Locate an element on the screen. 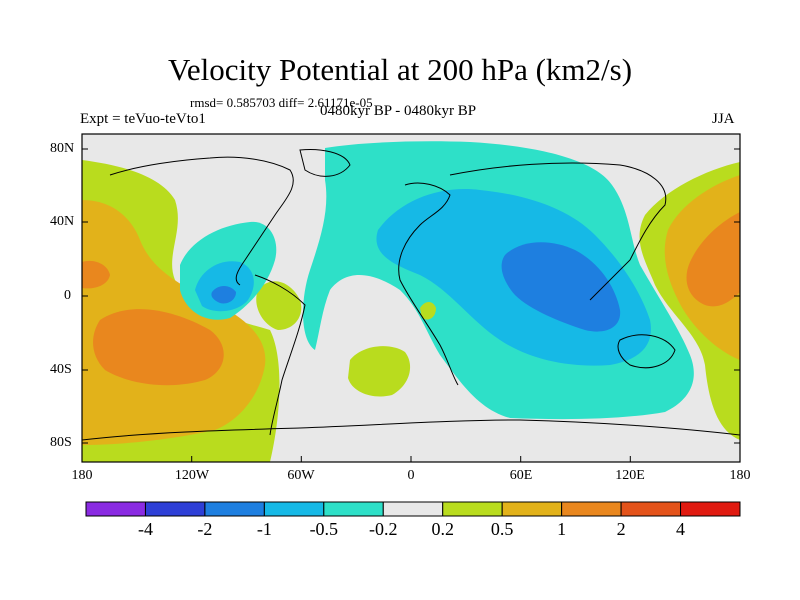 This screenshot has height=600, width=800. lon-label-120e: 120E is located at coordinates (630, 475).